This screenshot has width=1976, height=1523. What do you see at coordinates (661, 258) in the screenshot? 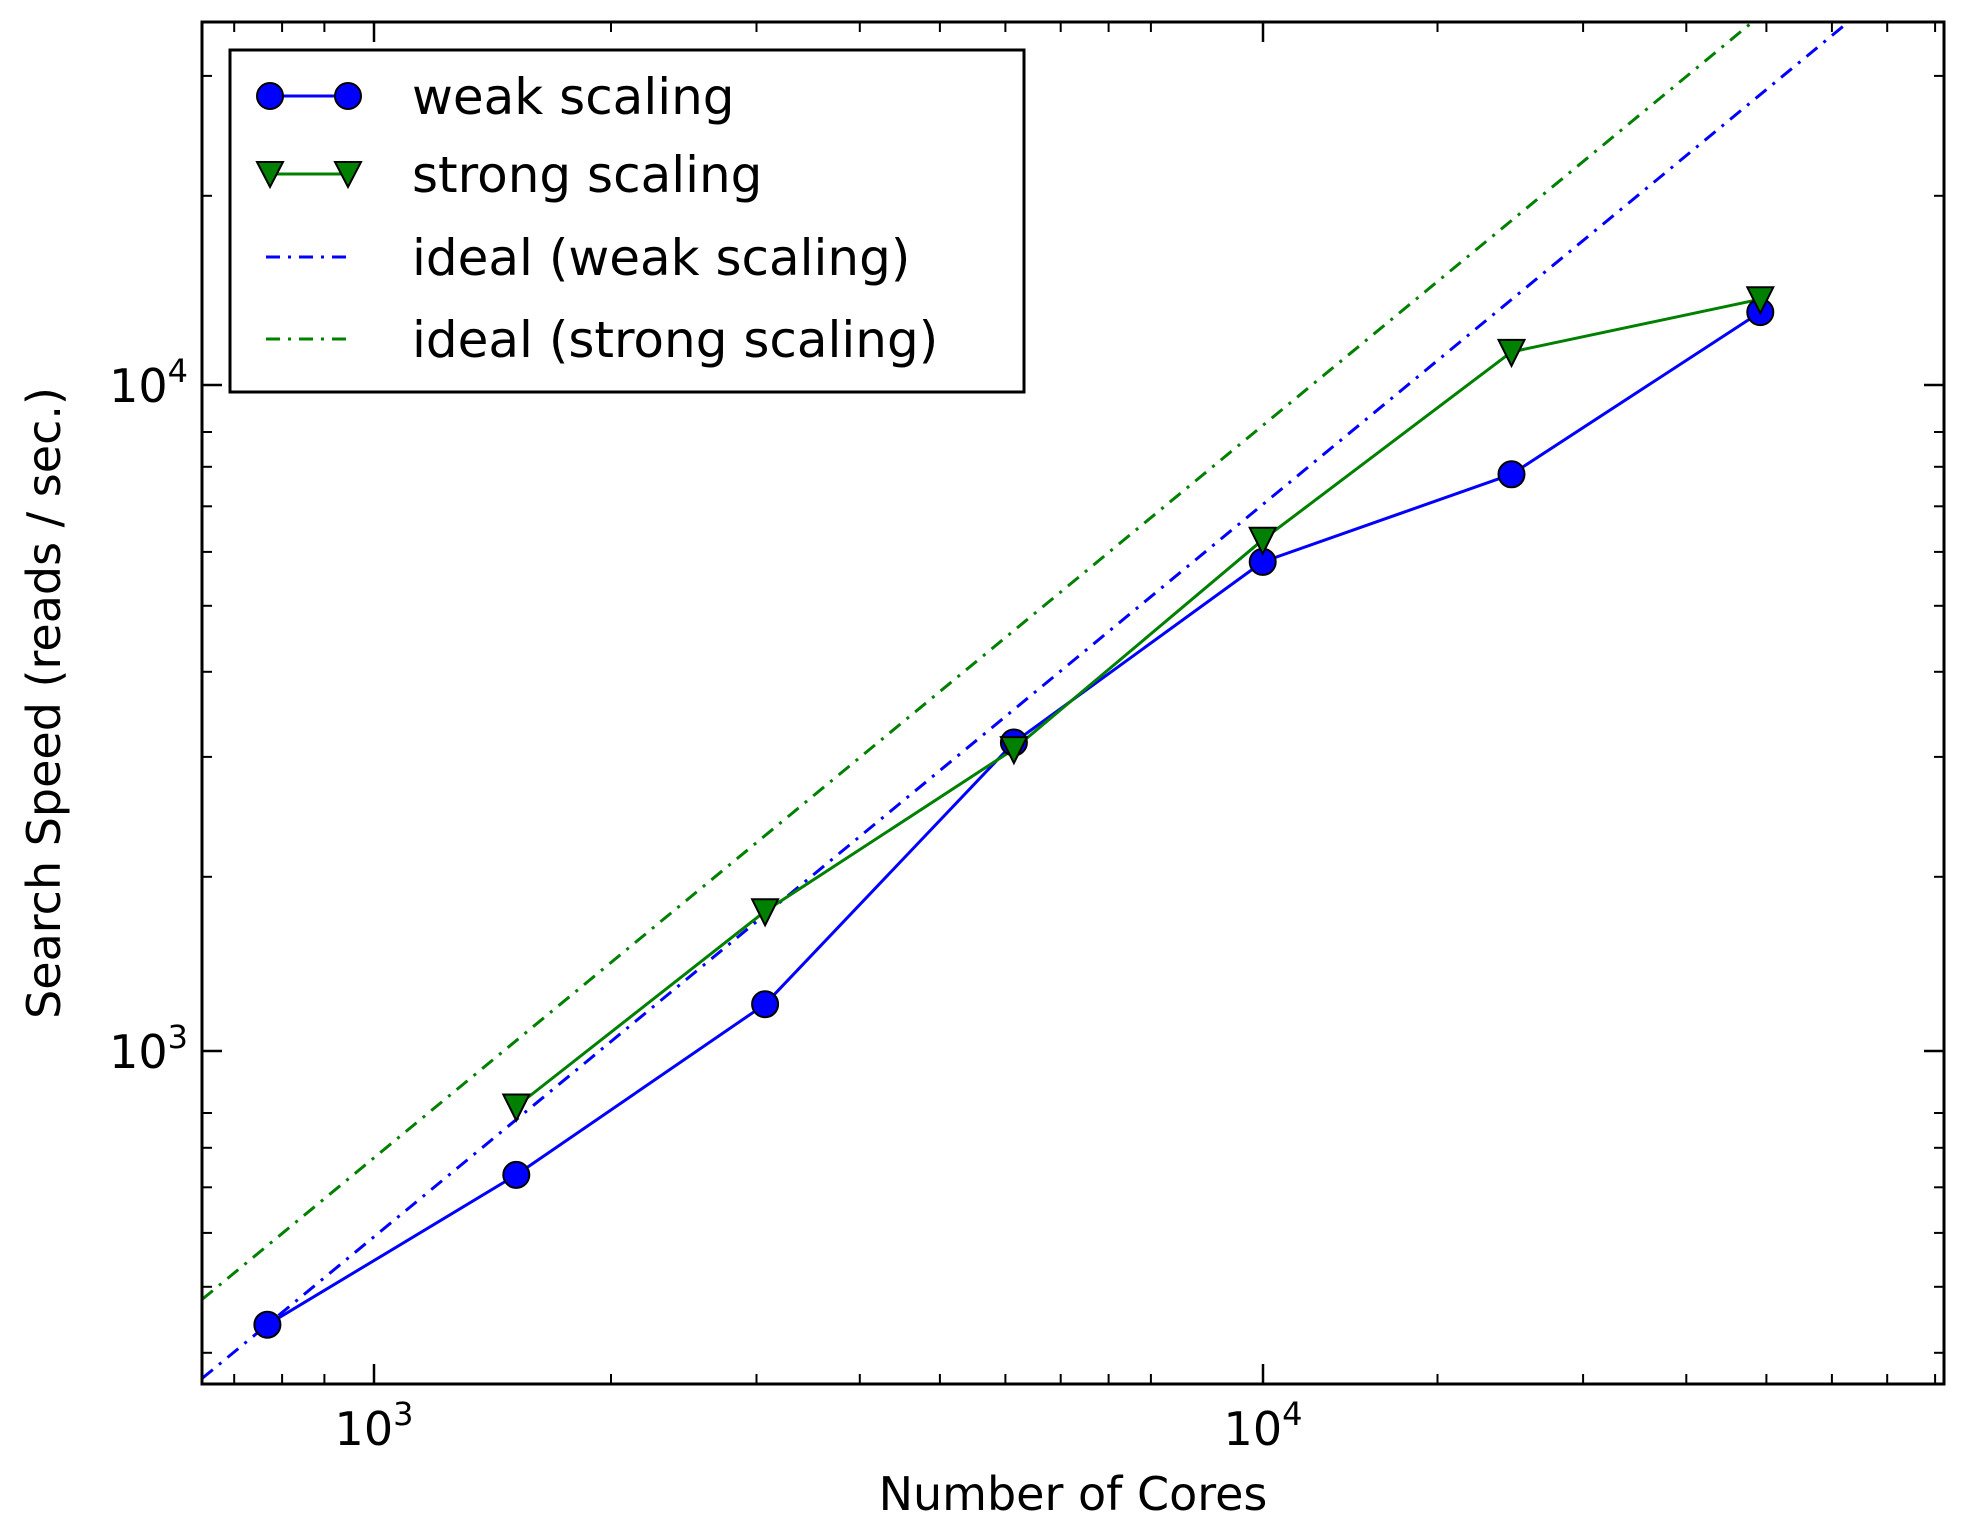
I see `legend-label-ideal-weak: ideal (weak scaling)` at bounding box center [661, 258].